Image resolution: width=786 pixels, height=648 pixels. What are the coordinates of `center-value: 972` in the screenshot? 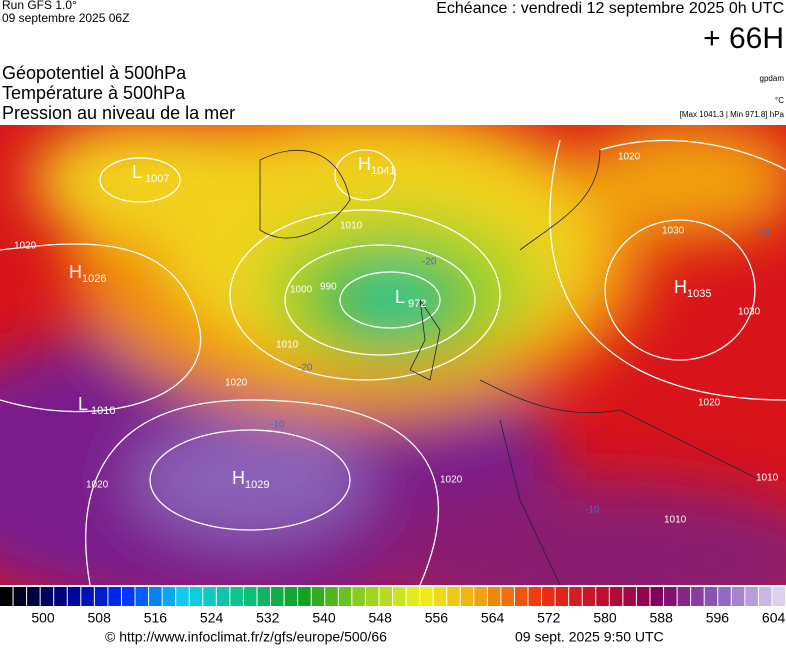 It's located at (417, 304).